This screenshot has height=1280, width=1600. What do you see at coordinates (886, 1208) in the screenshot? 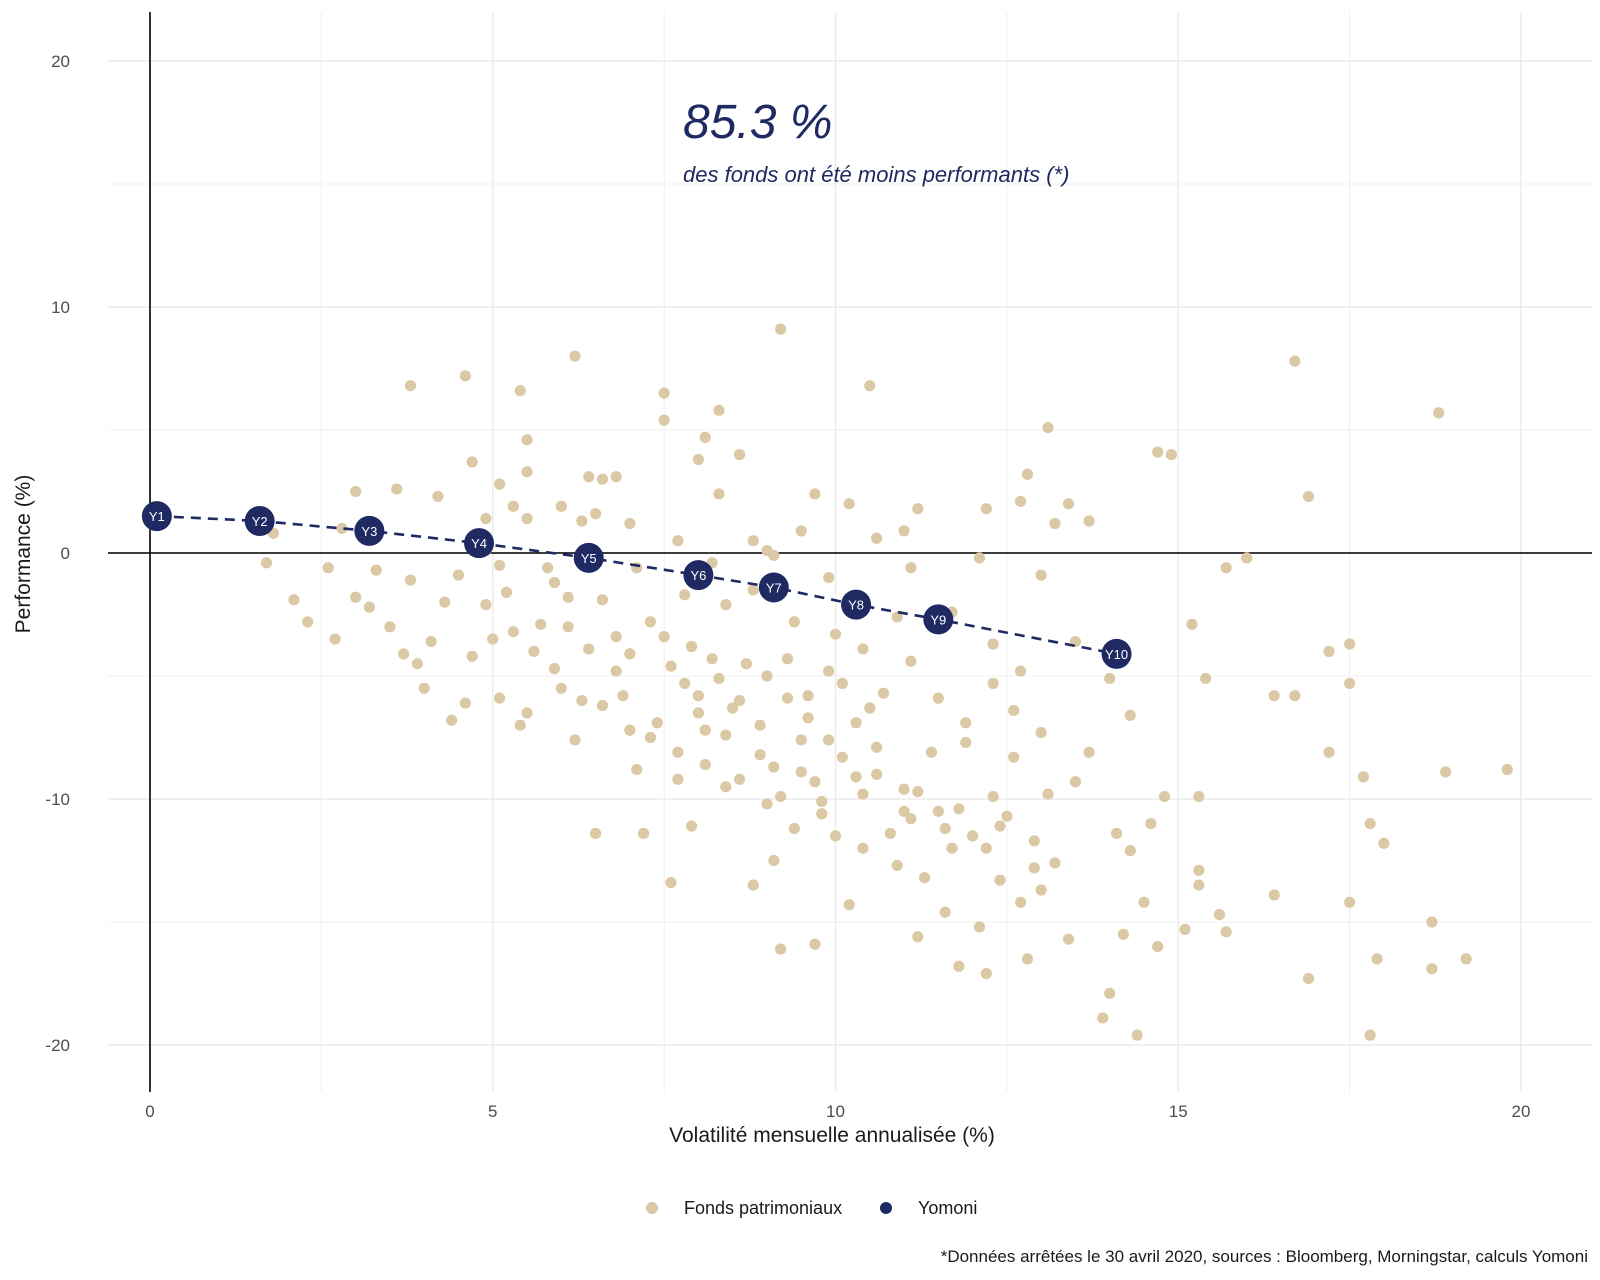
I see `legend-yomoni-dot` at bounding box center [886, 1208].